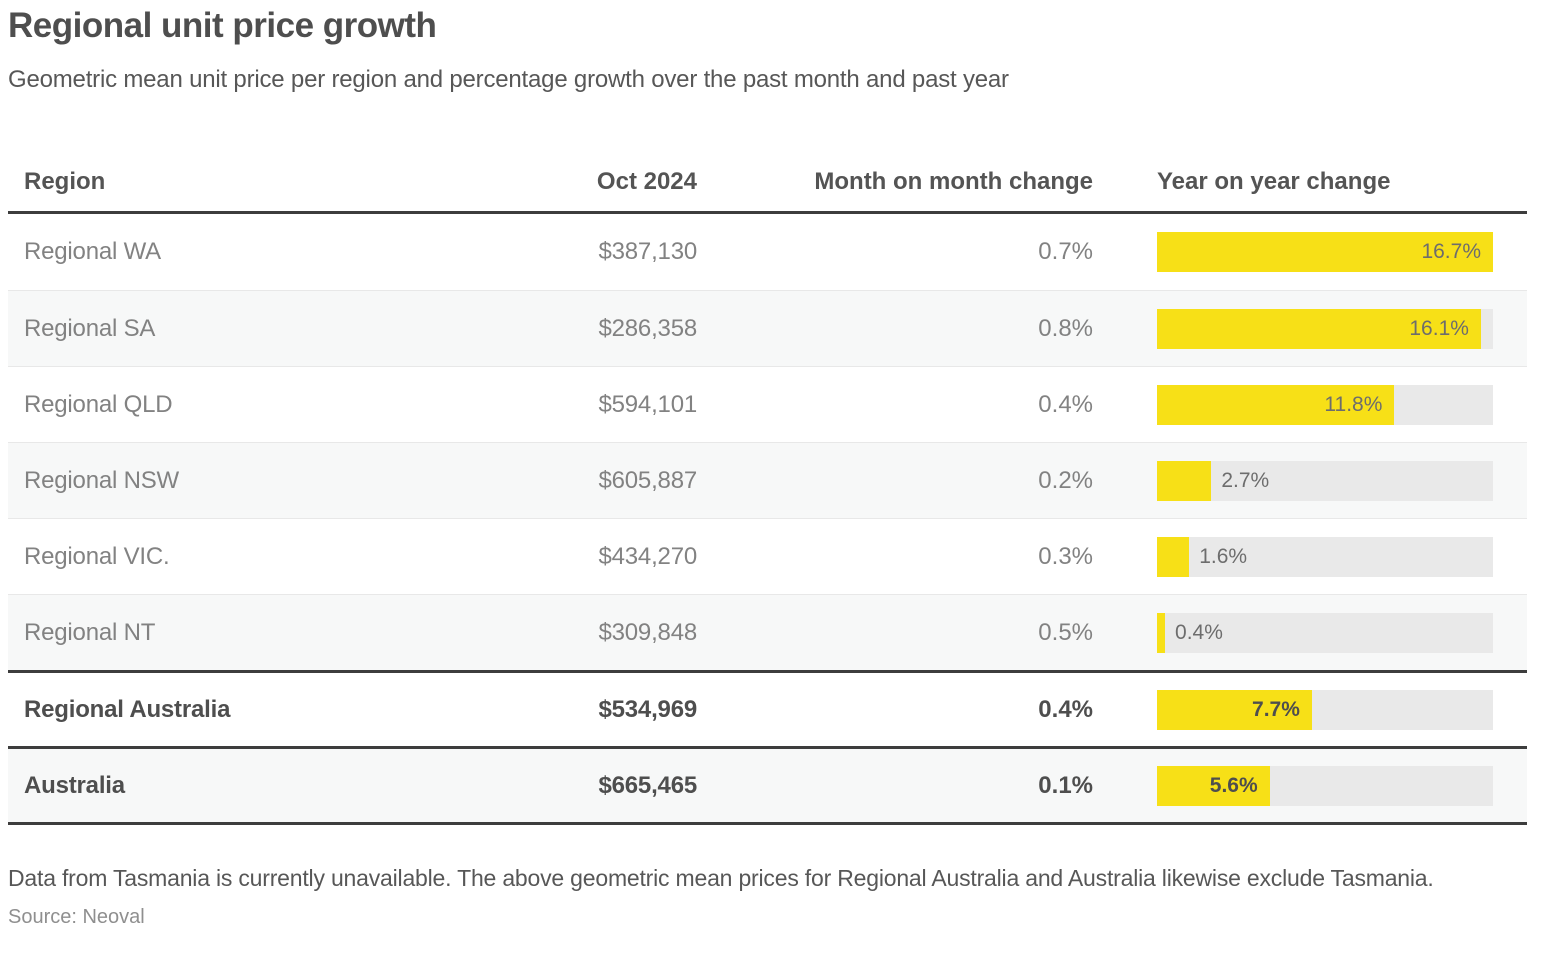  Describe the element at coordinates (767, 556) in the screenshot. I see `table-row-regional-vic: Regional VIC. $434,270 0.3% 1.6%` at that location.